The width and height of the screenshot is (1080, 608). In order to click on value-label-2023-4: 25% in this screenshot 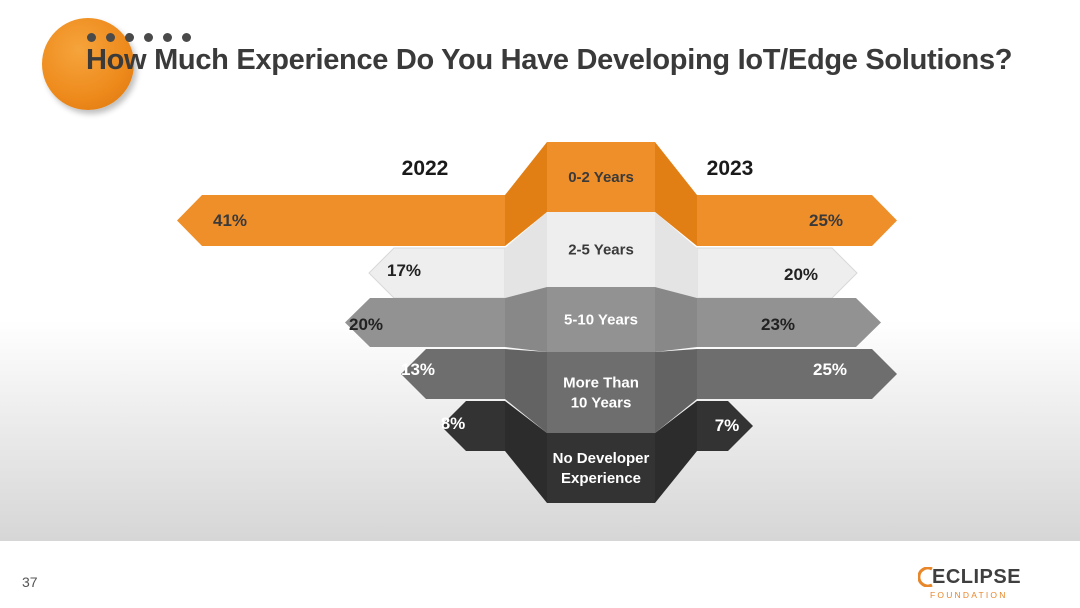, I will do `click(830, 369)`.